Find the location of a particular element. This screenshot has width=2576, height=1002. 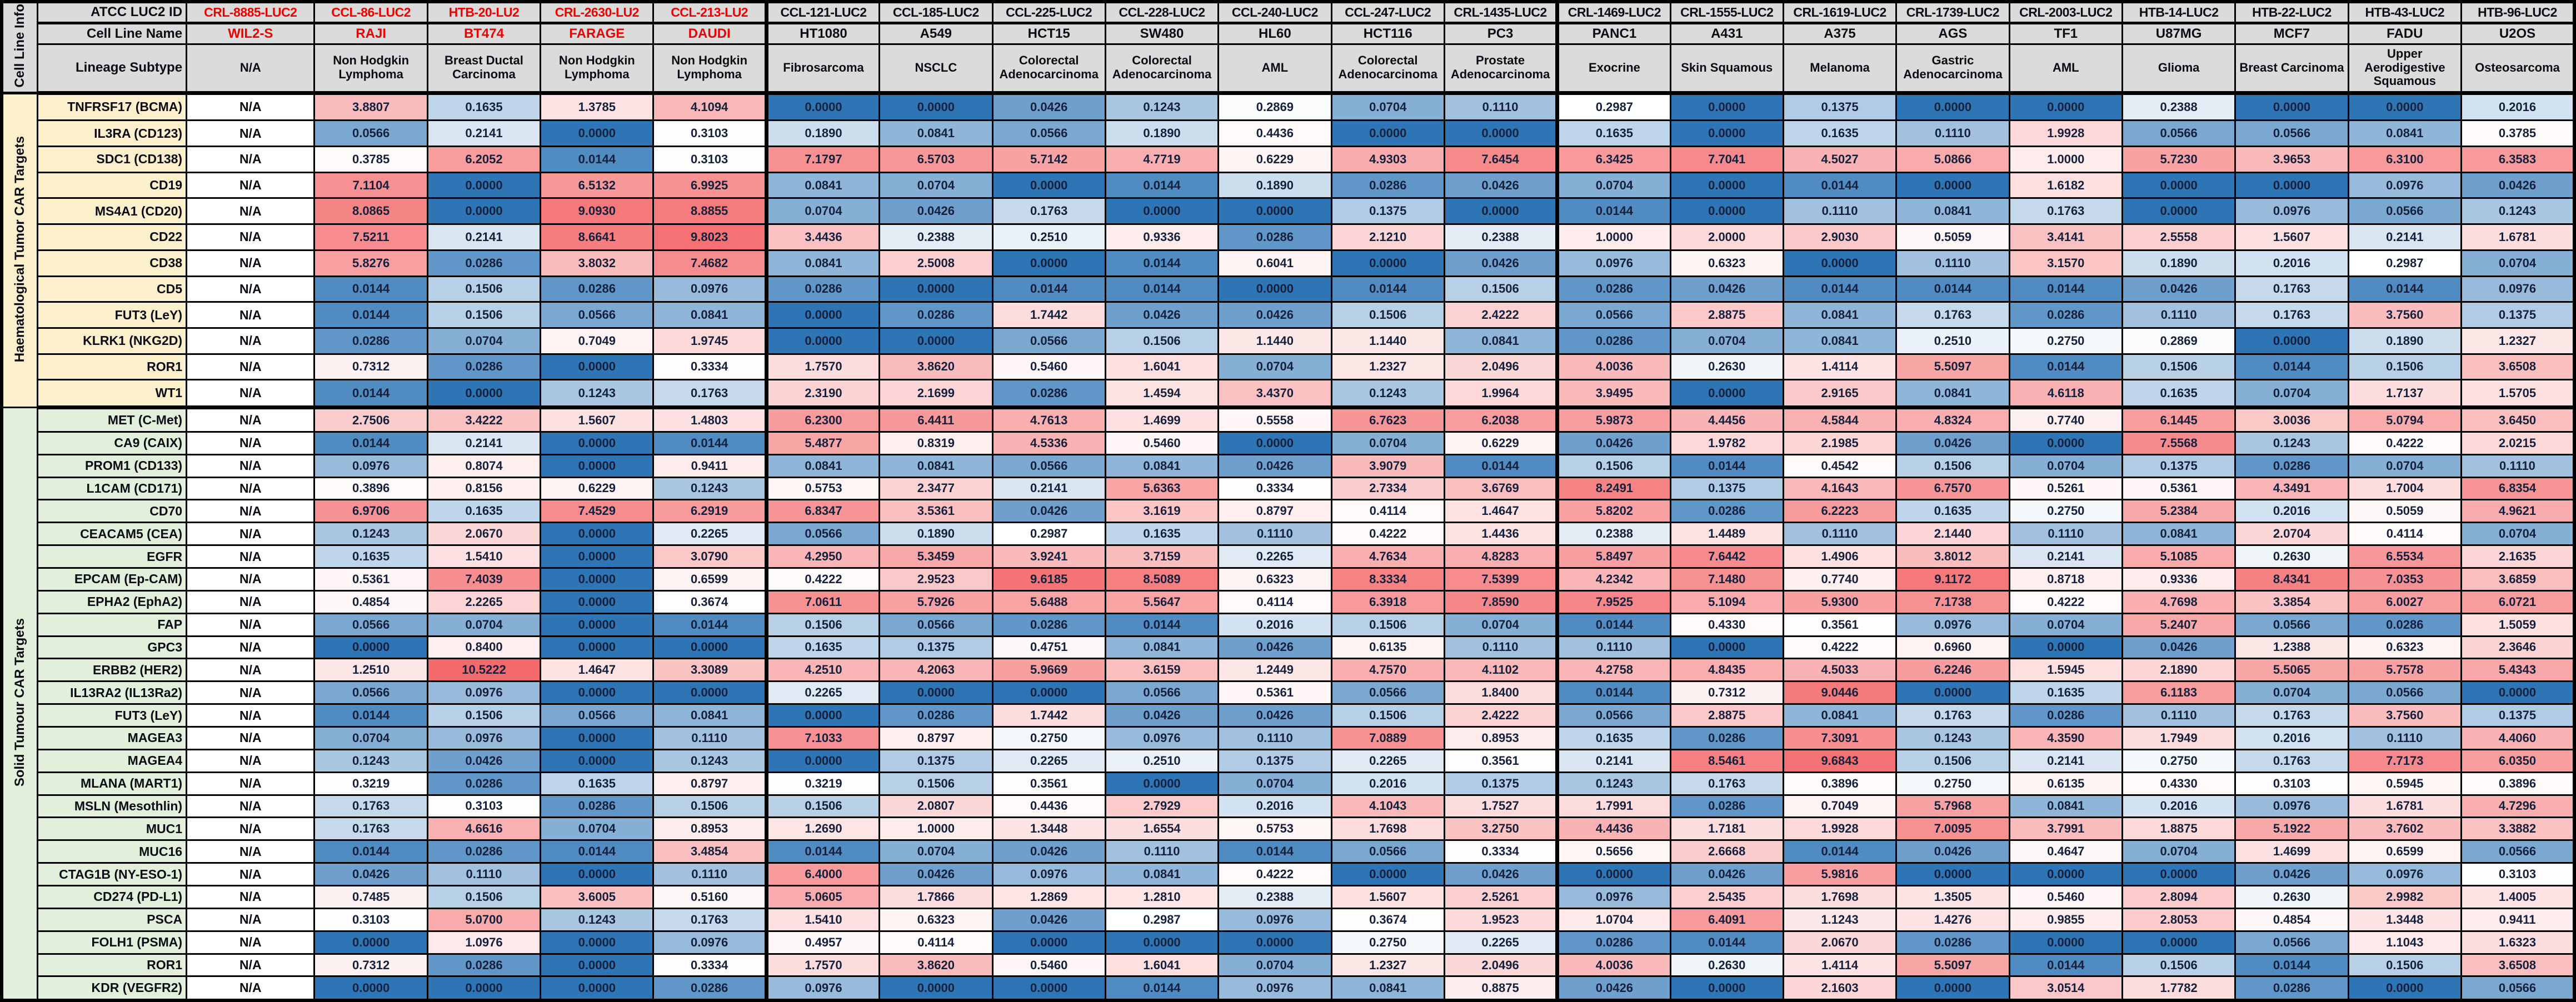

heatmap-cell: 0.9411 is located at coordinates (710, 465).